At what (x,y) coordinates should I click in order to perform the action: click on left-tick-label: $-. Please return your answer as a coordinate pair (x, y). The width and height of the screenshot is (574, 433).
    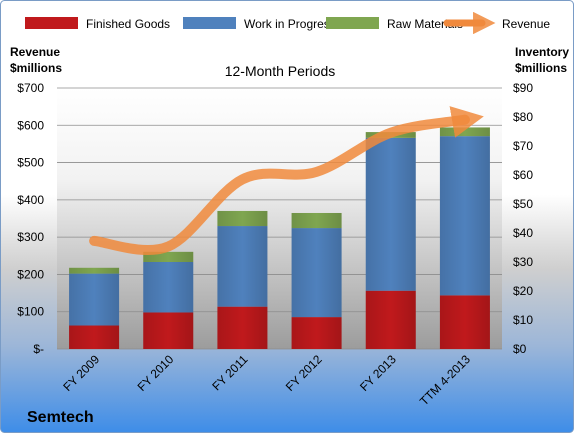
    Looking at the image, I should click on (38, 349).